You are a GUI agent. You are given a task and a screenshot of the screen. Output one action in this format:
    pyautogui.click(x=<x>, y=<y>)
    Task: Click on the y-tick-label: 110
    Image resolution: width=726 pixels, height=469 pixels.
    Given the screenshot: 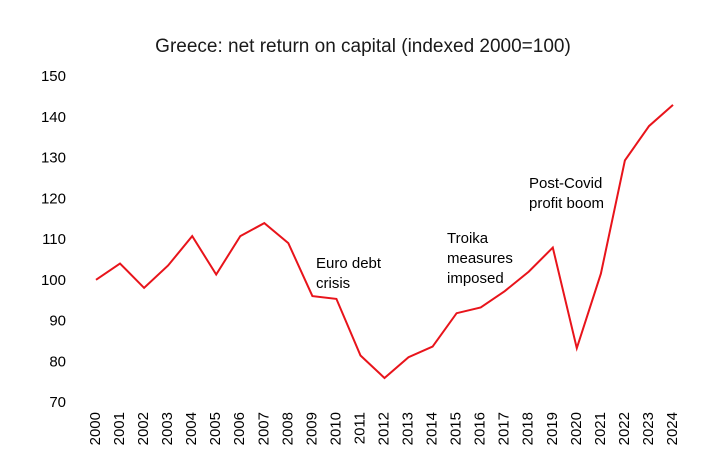 What is the action you would take?
    pyautogui.click(x=54, y=239)
    